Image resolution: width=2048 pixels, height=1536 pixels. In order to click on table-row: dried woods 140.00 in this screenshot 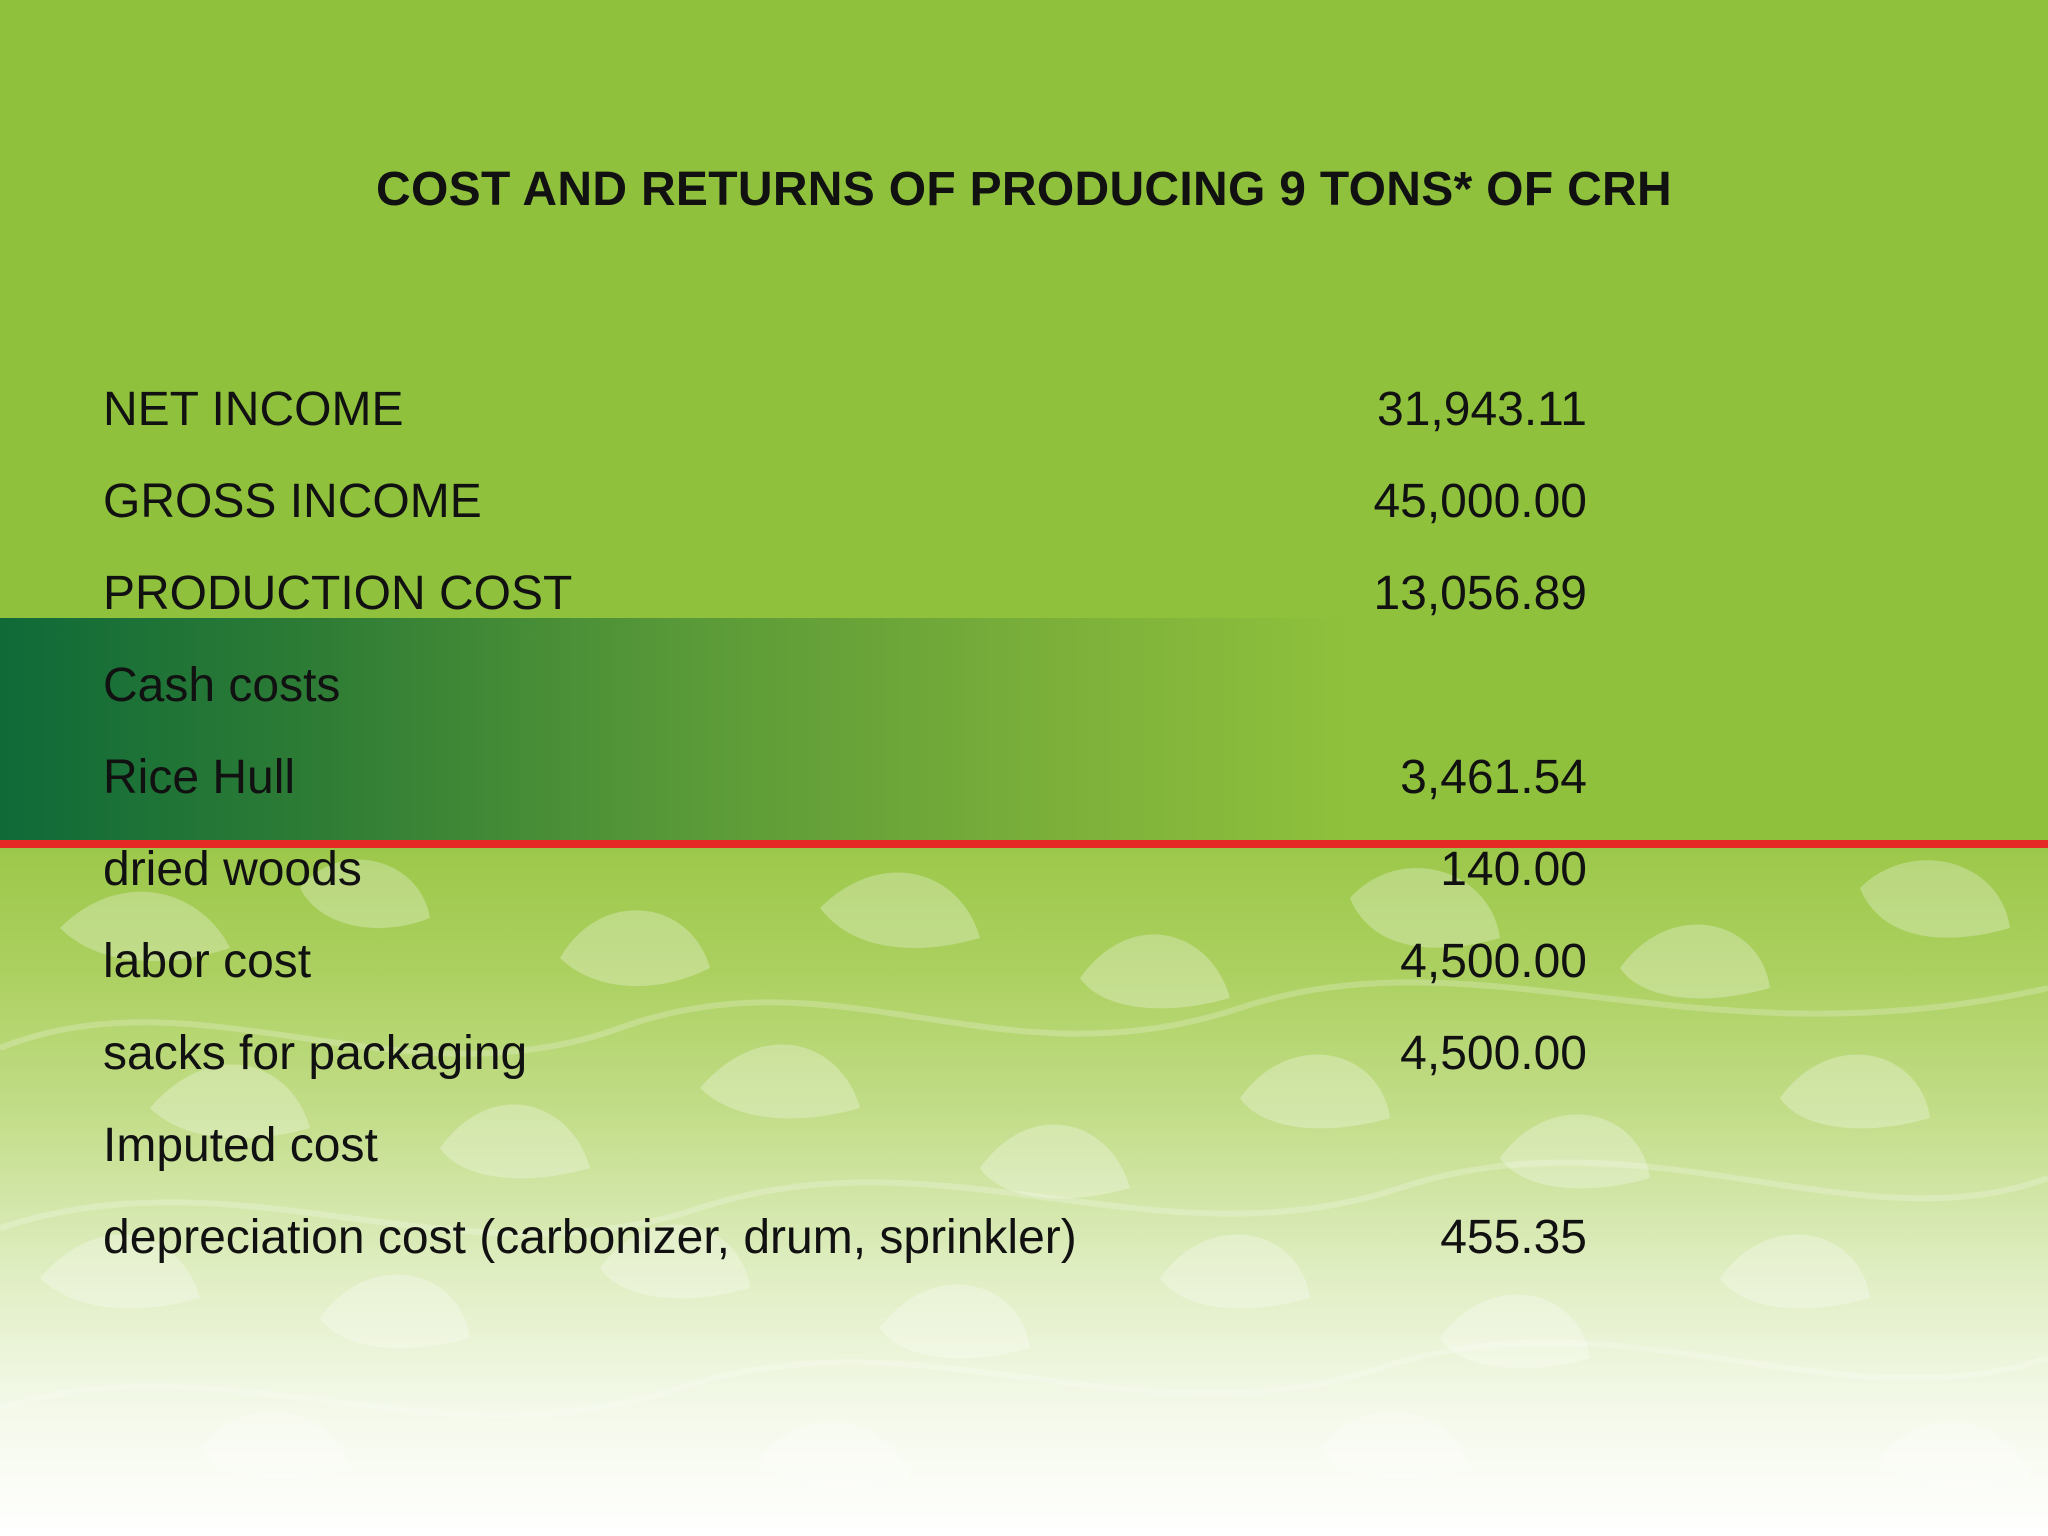, I will do `click(845, 877)`.